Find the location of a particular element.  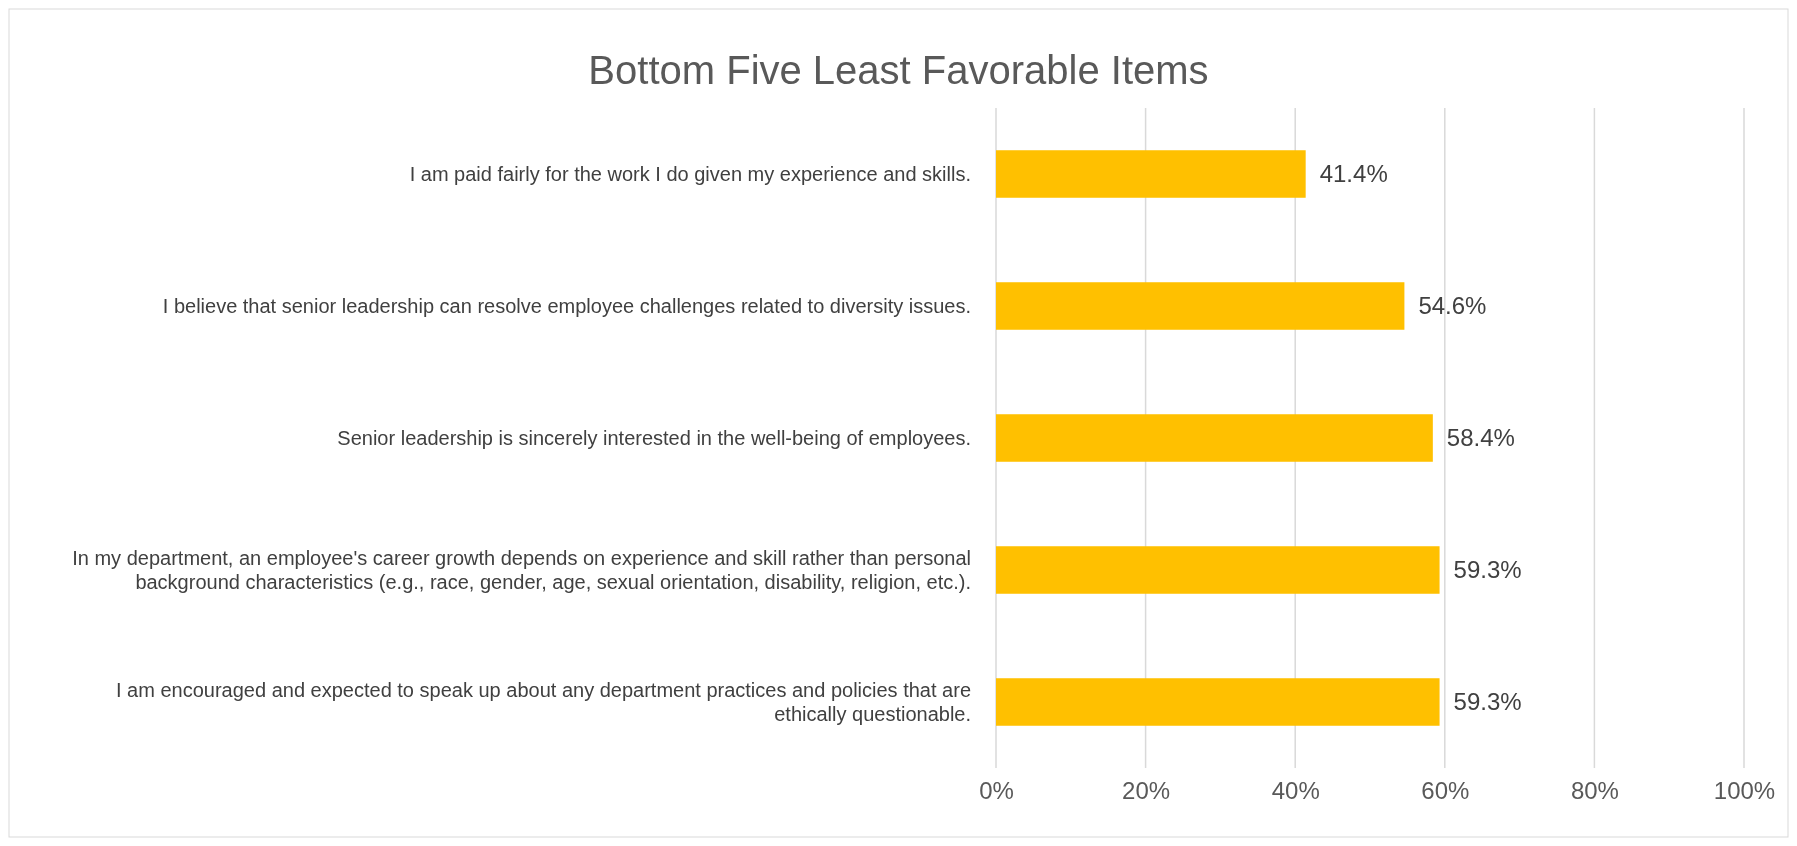

data-label: 41.4% is located at coordinates (1353, 174).